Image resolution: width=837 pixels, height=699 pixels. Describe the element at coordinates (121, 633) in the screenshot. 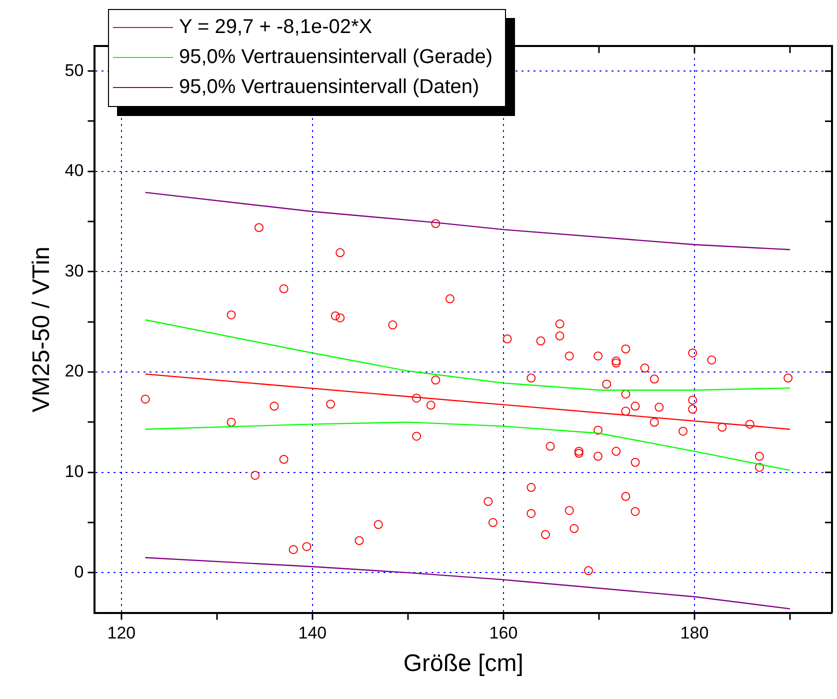

I see `x-tick-label: 120` at that location.